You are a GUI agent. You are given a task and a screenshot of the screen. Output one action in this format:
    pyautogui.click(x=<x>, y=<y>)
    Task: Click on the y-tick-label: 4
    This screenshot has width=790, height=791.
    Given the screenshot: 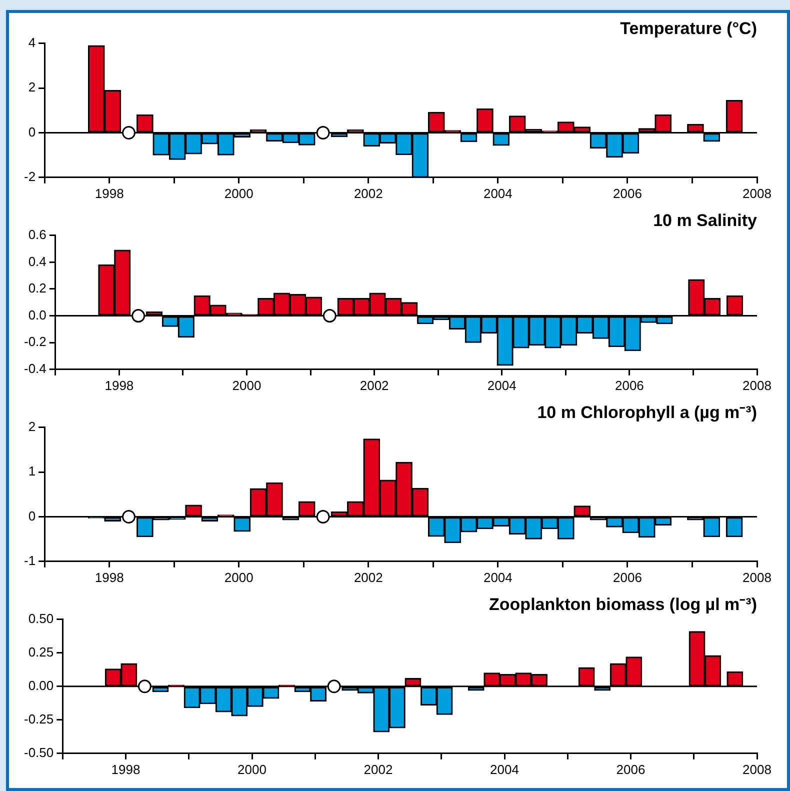 What is the action you would take?
    pyautogui.click(x=32, y=42)
    